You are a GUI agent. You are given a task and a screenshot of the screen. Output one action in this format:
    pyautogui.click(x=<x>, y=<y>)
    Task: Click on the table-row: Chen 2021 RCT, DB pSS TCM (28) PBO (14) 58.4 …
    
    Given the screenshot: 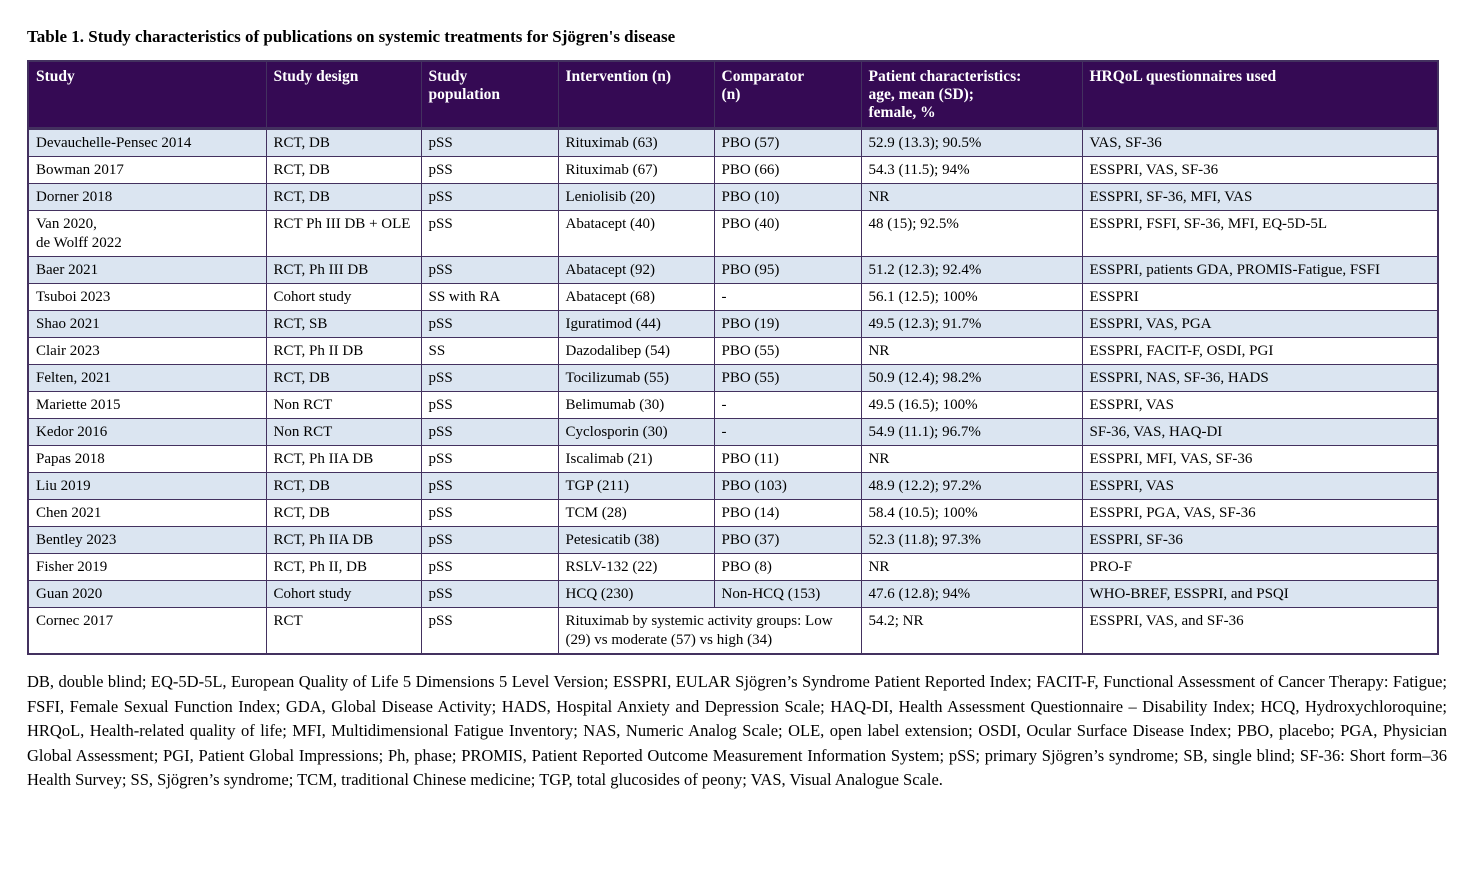 What is the action you would take?
    pyautogui.click(x=733, y=513)
    